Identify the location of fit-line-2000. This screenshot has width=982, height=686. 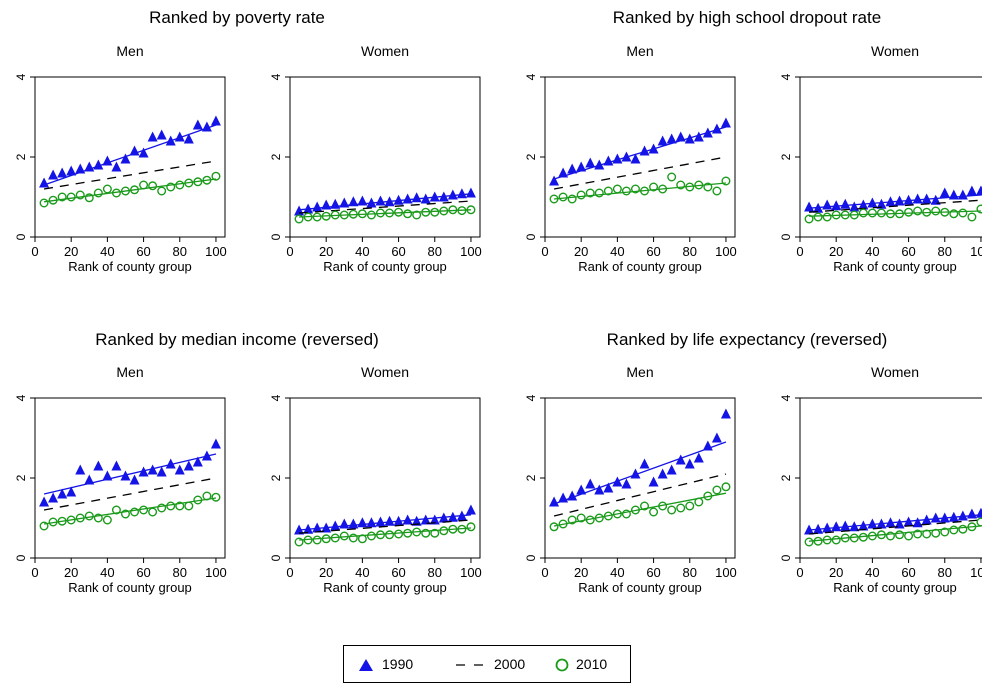
(895, 206).